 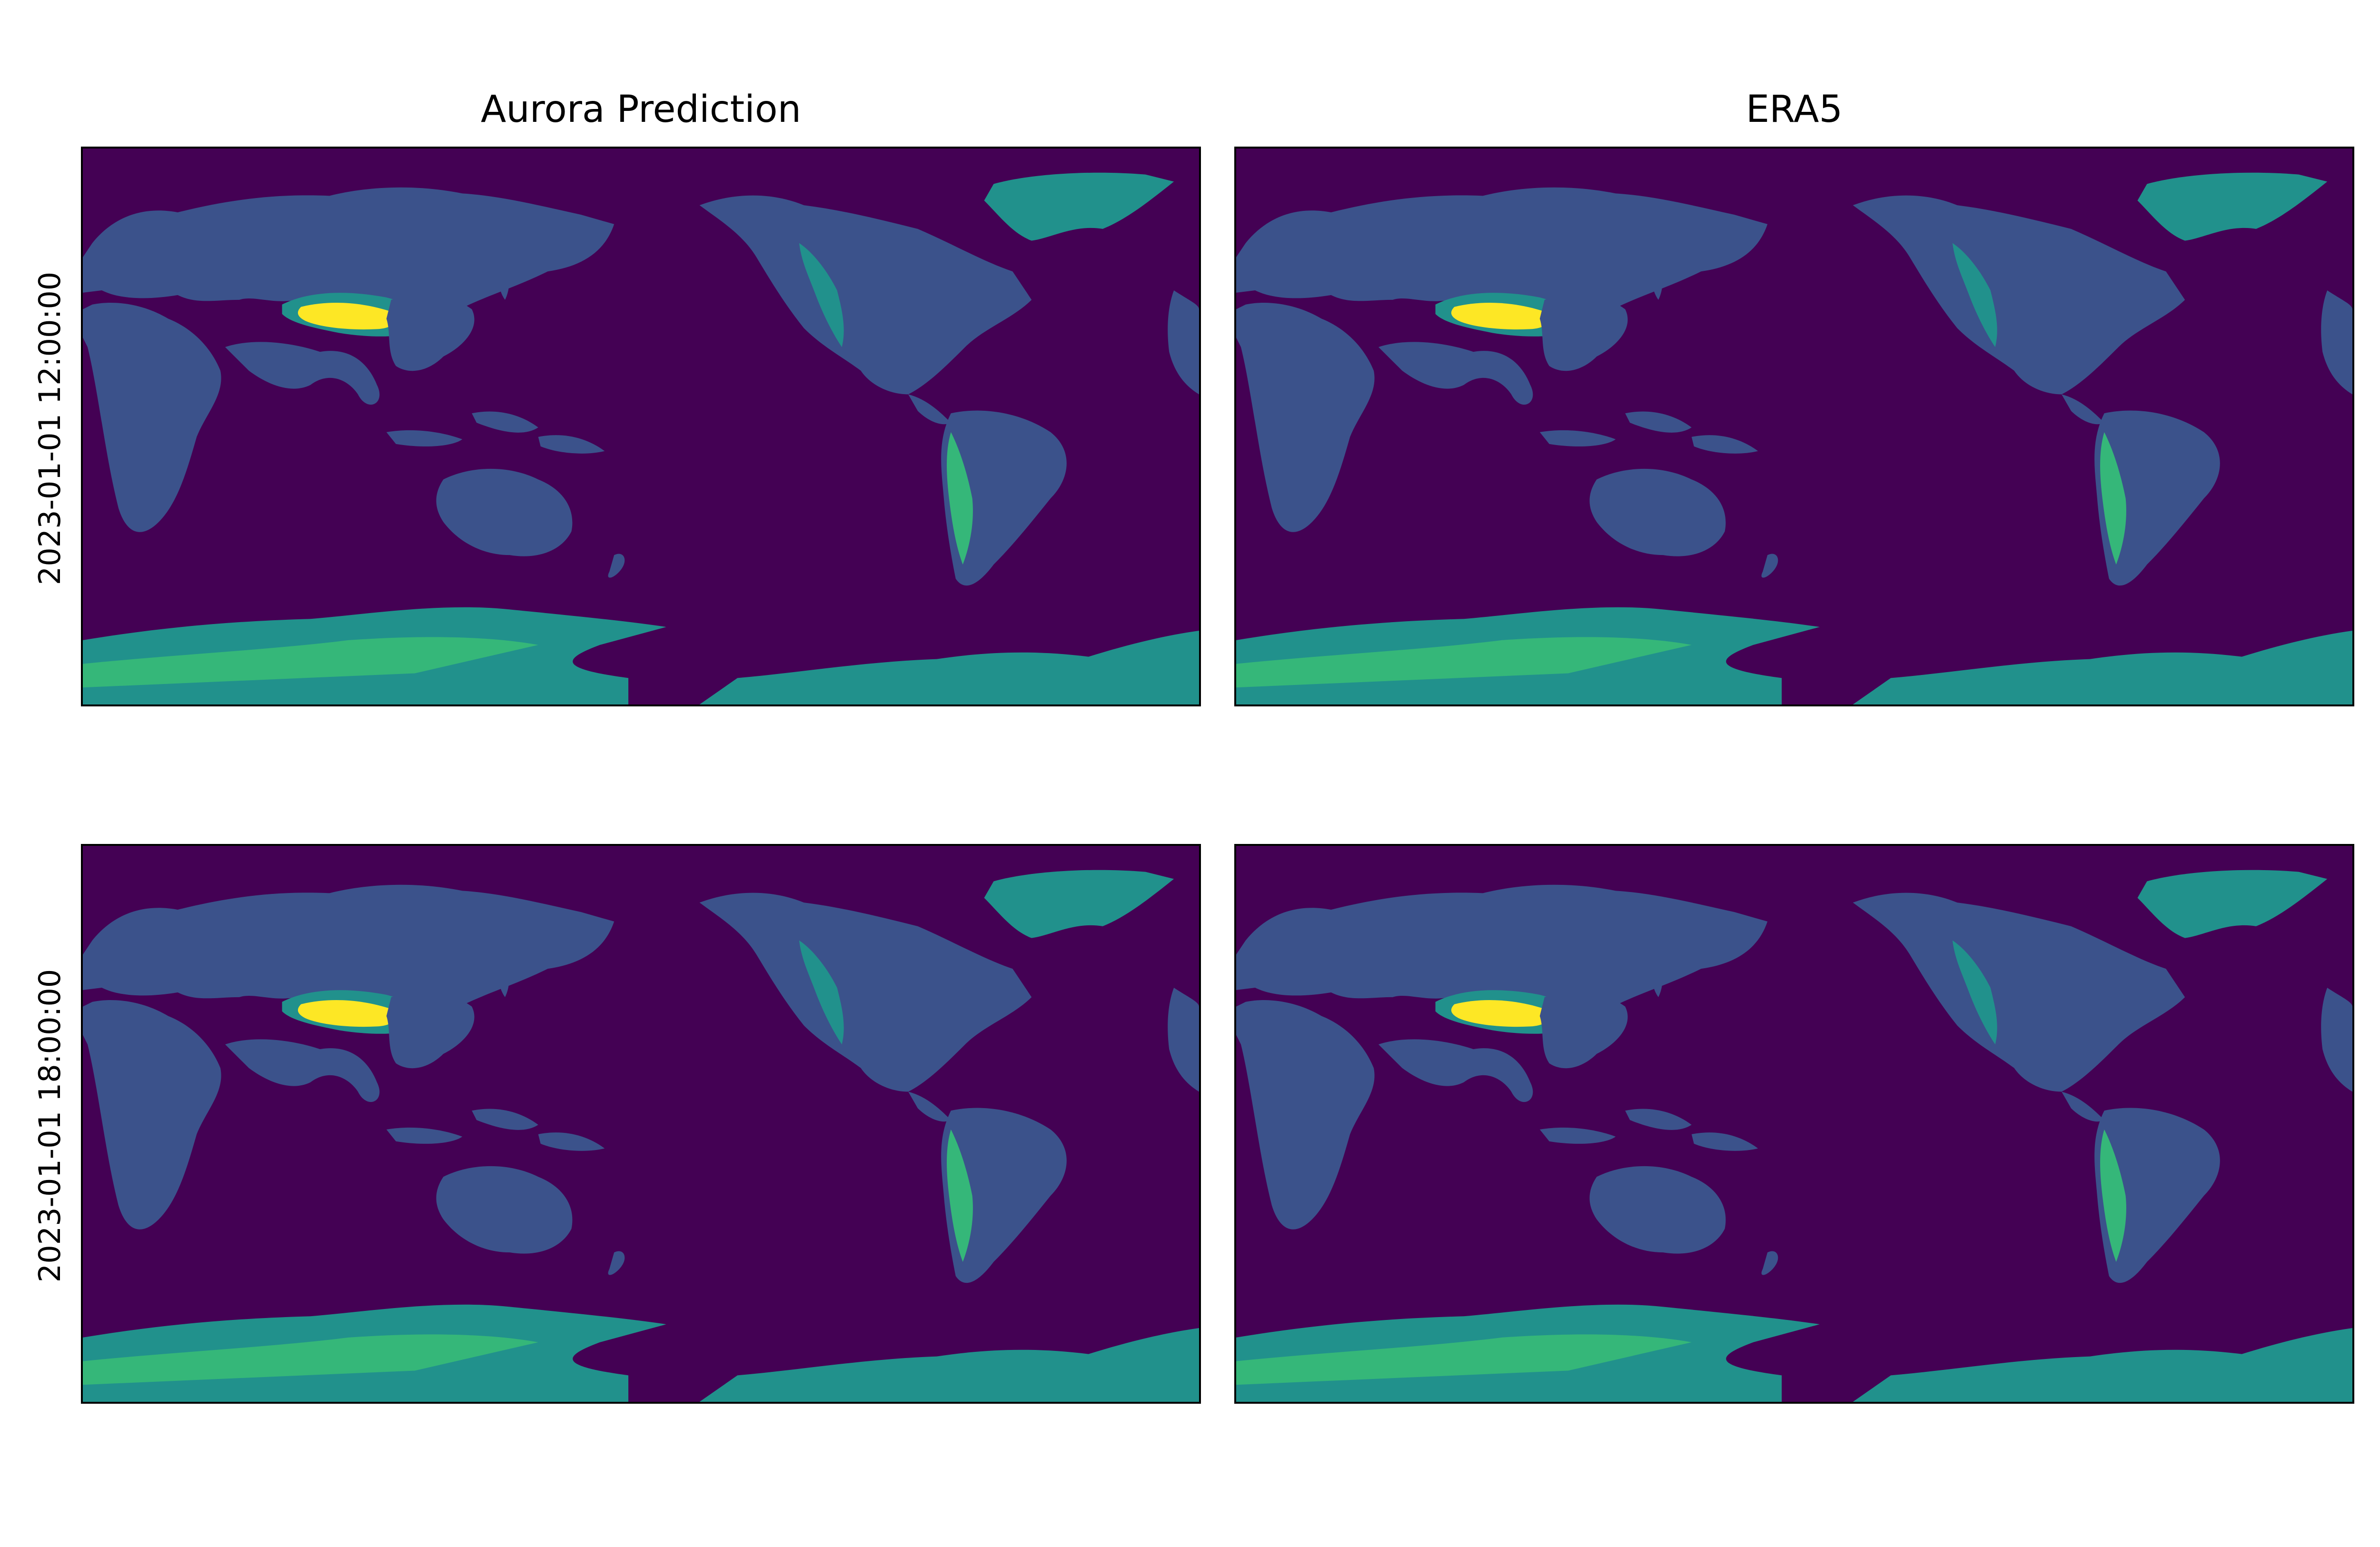 What do you see at coordinates (1794, 109) in the screenshot?
I see `column-title-era5: ERA5` at bounding box center [1794, 109].